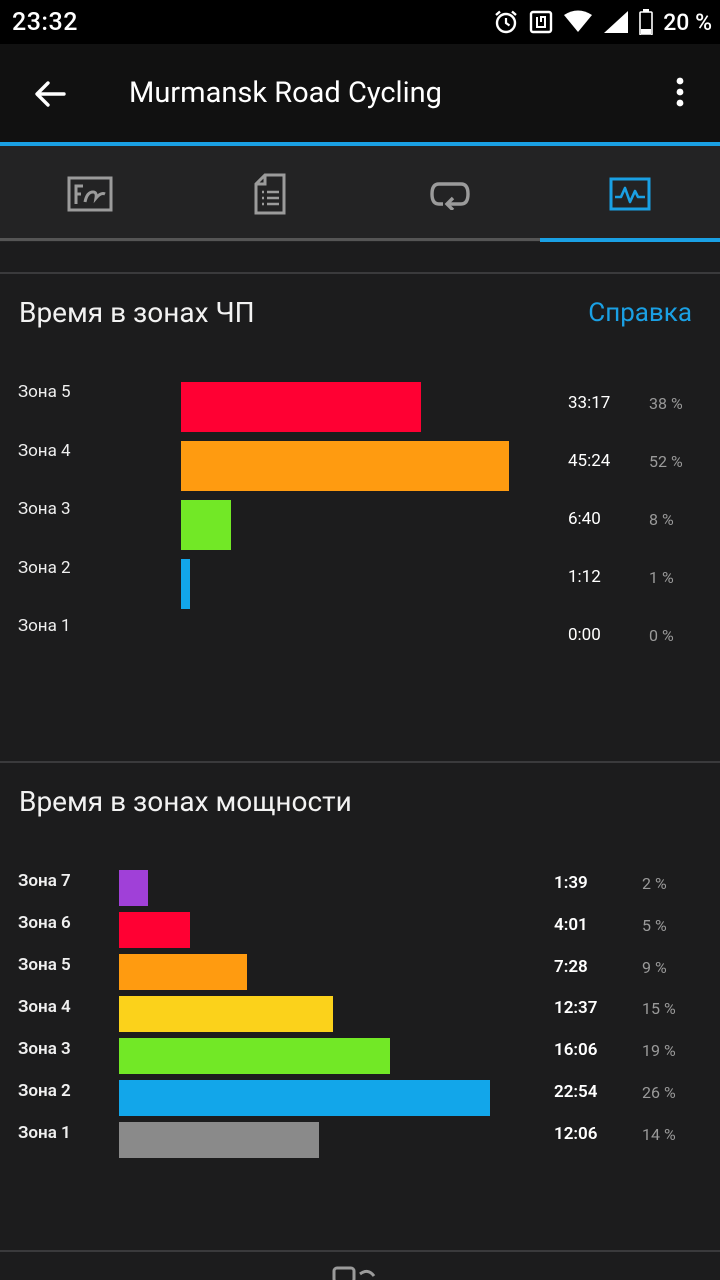 The width and height of the screenshot is (720, 1280). What do you see at coordinates (44, 1049) in the screenshot?
I see `power-zone-label: Зона 3` at bounding box center [44, 1049].